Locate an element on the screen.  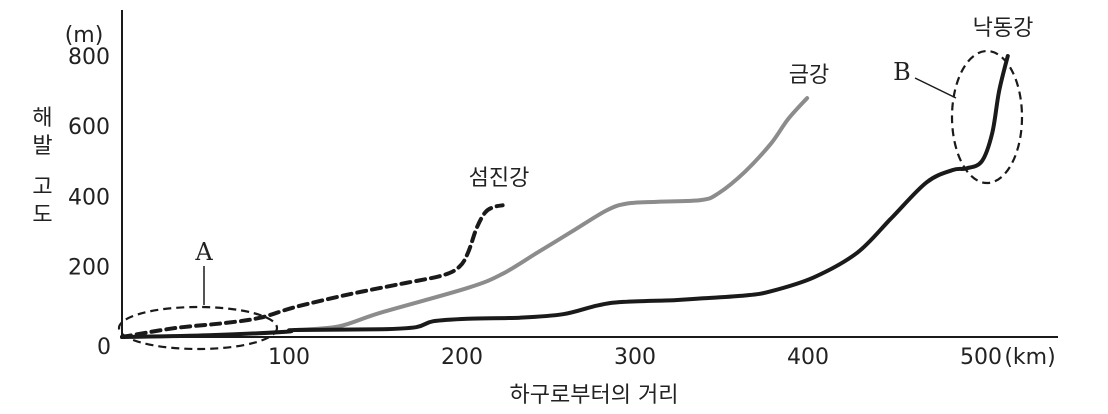
annotation-b: B is located at coordinates (958, 117).